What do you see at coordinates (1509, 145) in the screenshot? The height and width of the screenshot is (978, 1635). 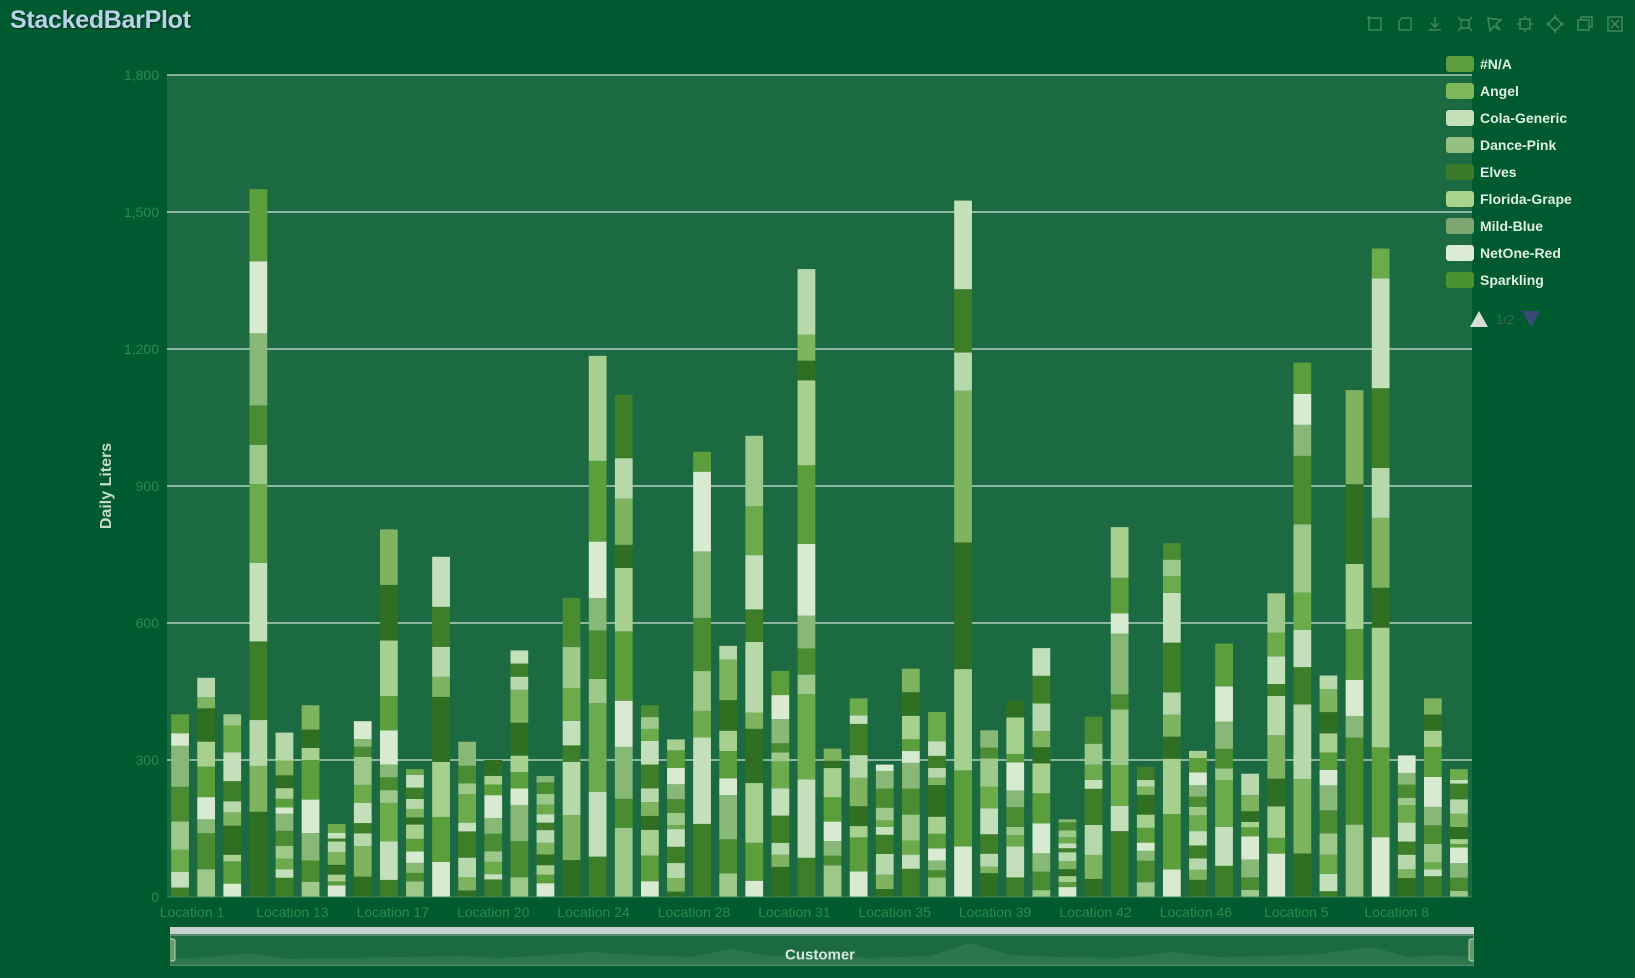 I see `legend-item-dance-pink: Dance-Pink` at bounding box center [1509, 145].